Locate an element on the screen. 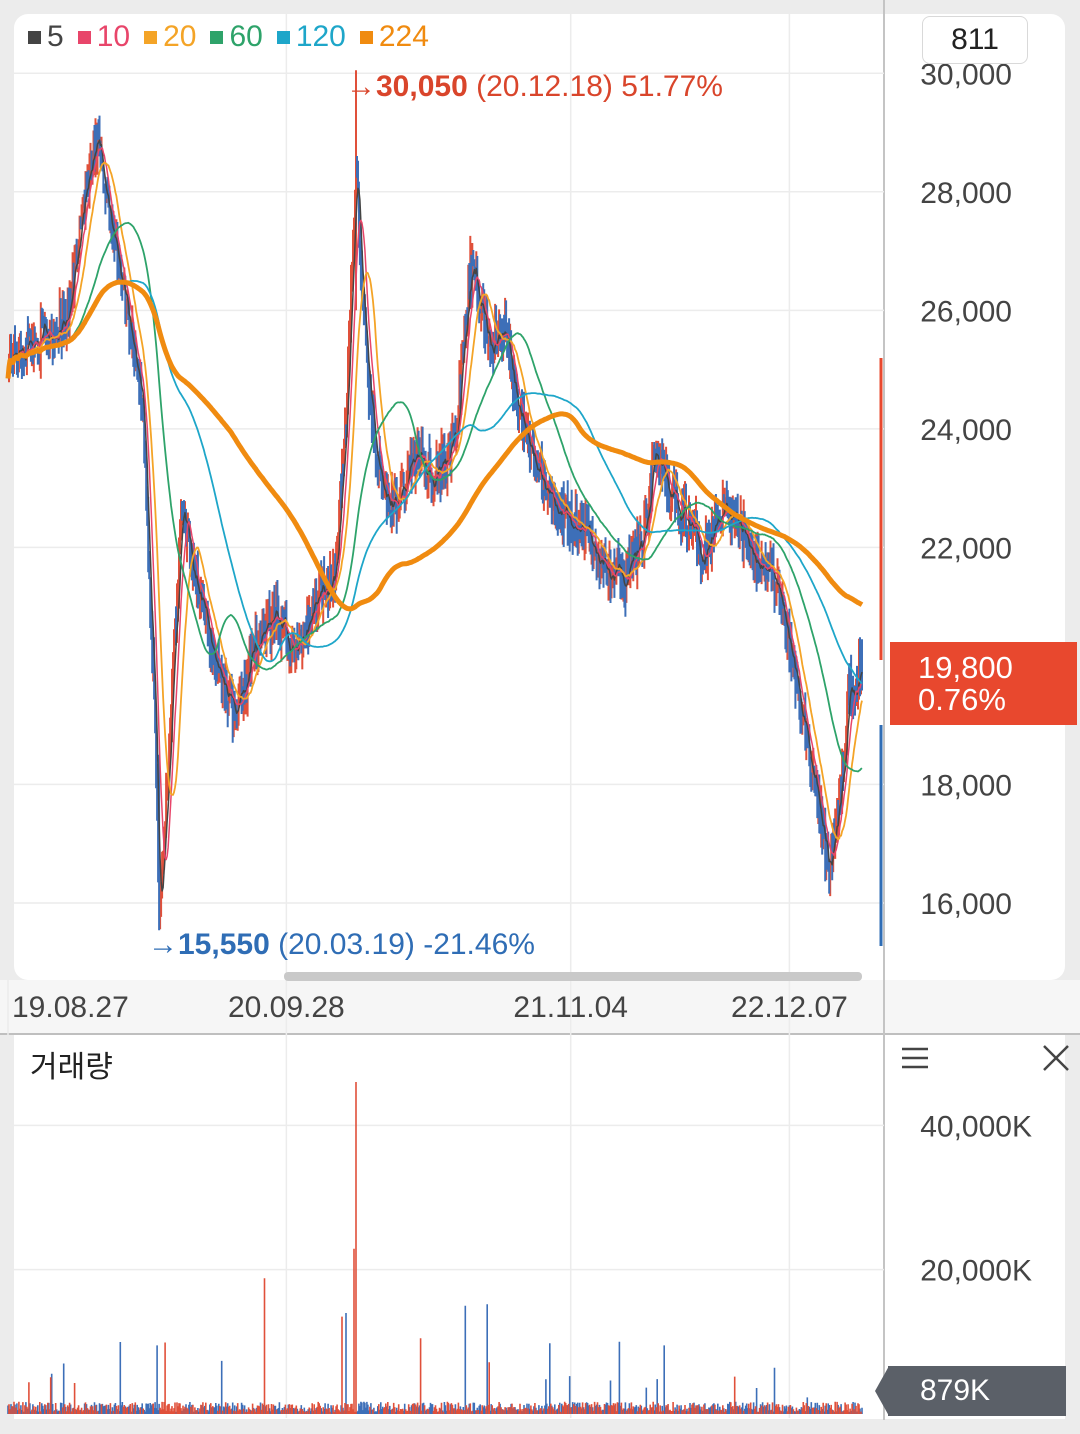 Image resolution: width=1080 pixels, height=1434 pixels. y-tick-label: 28,000 is located at coordinates (966, 193).